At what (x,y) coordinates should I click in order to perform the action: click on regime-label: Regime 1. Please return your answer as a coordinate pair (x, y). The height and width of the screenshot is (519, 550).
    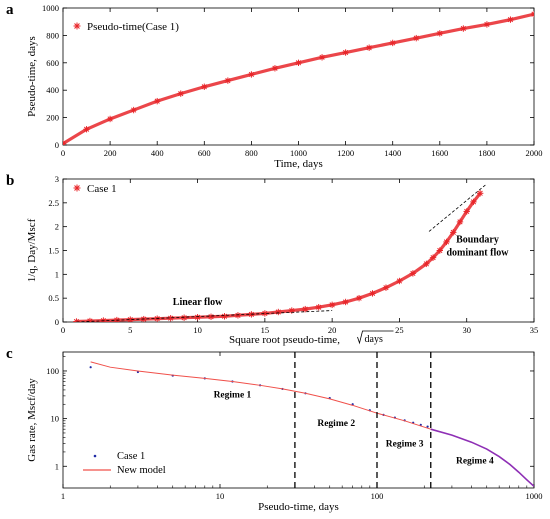
    Looking at the image, I should click on (233, 395).